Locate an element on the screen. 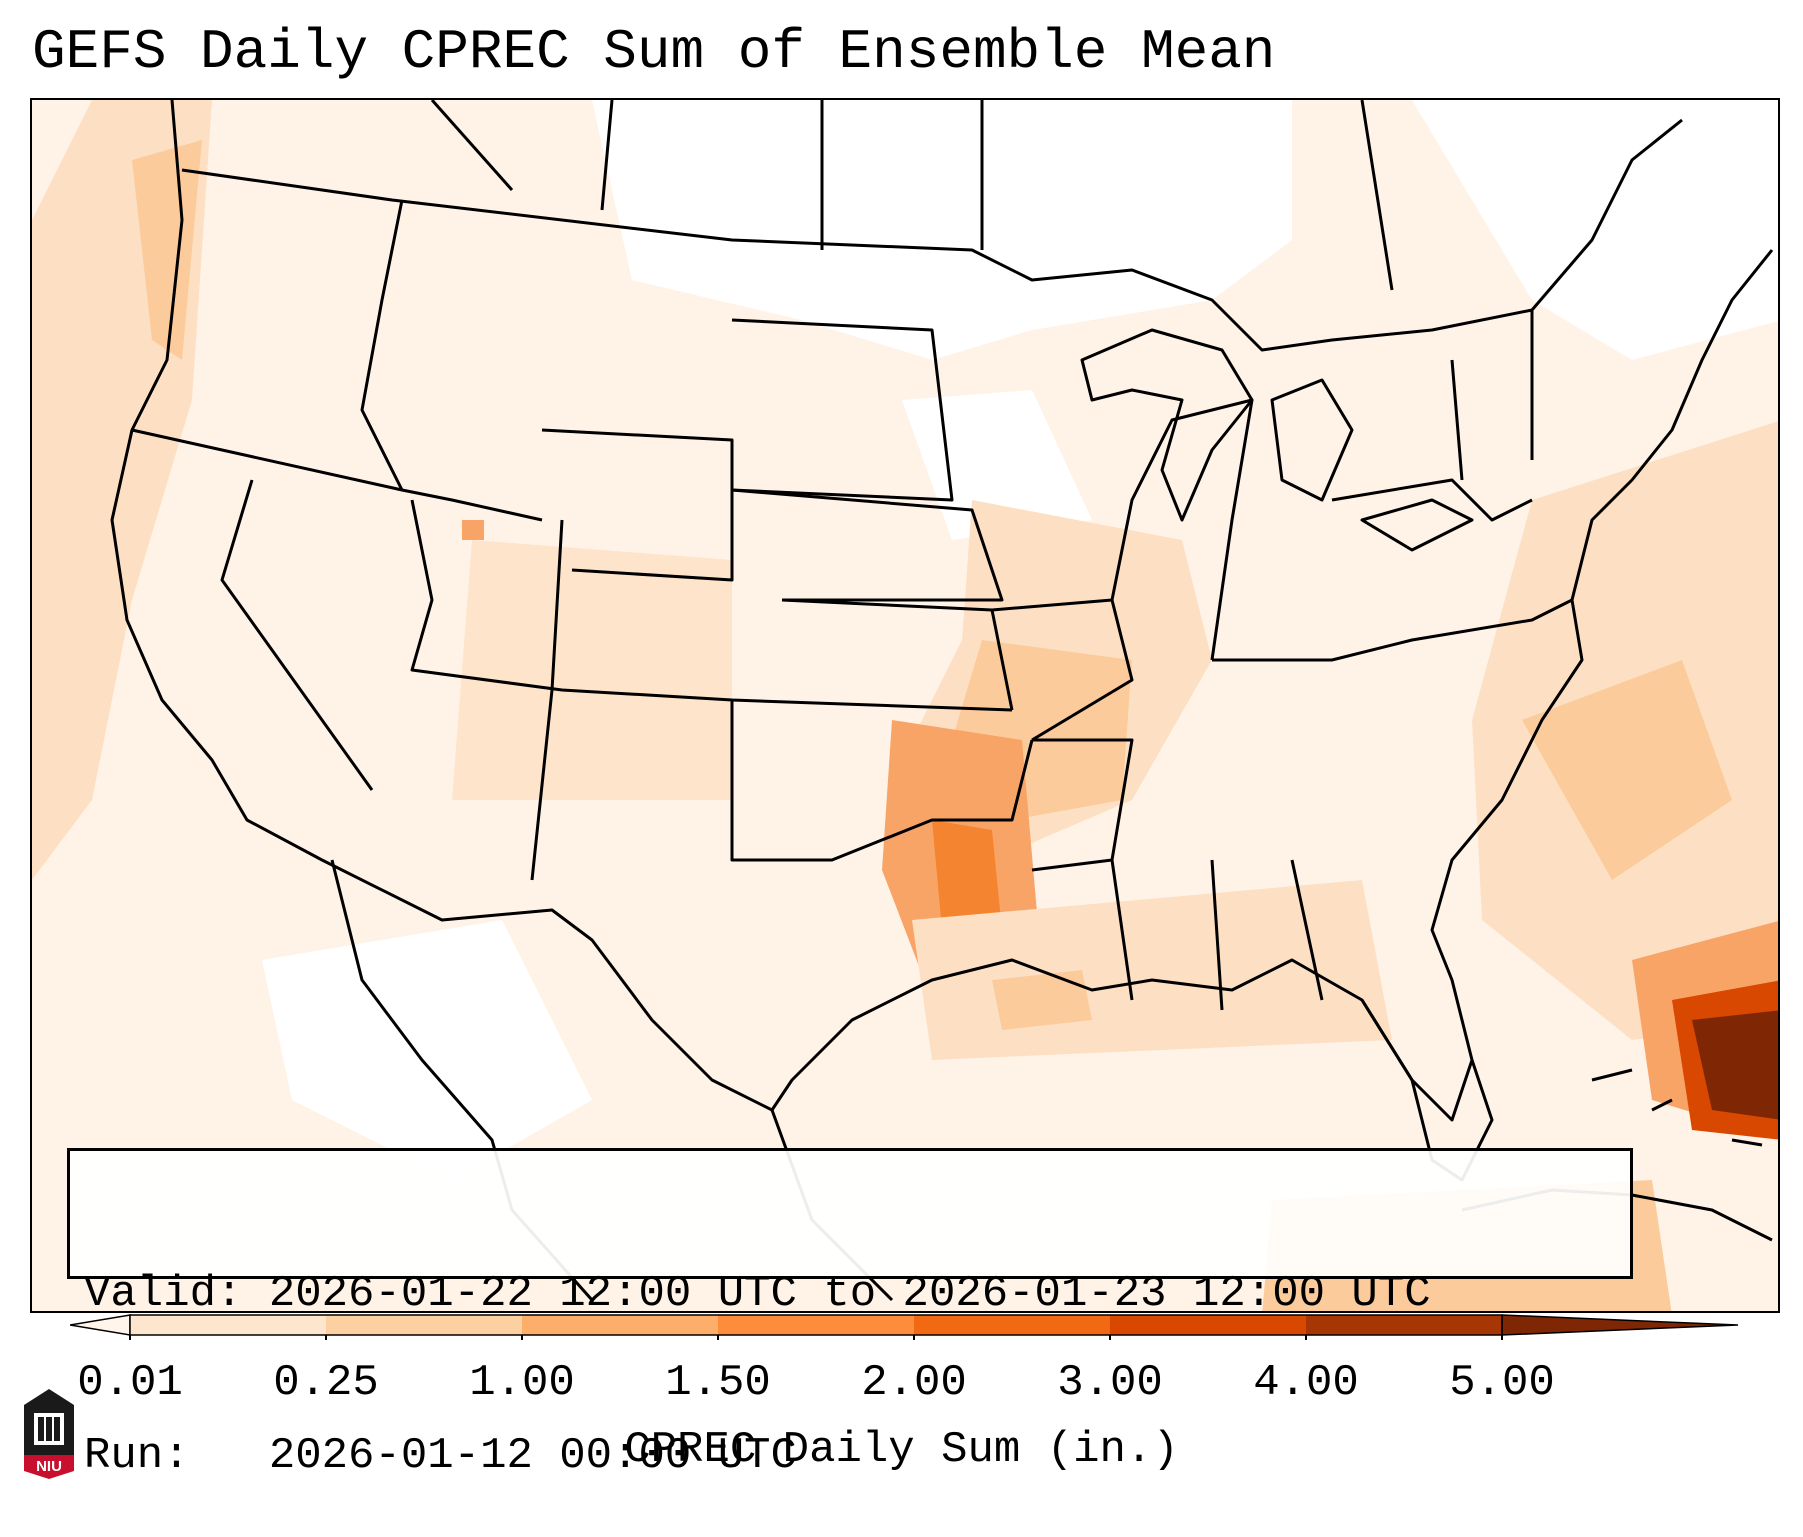  colorbar-tick-label: 3.00 is located at coordinates (1110, 1383).